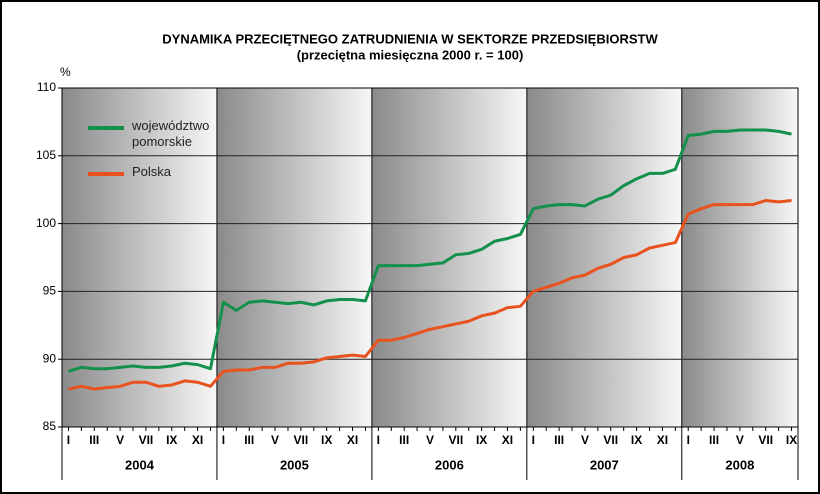 The height and width of the screenshot is (494, 820). What do you see at coordinates (50, 358) in the screenshot?
I see `y-tick-label: 90` at bounding box center [50, 358].